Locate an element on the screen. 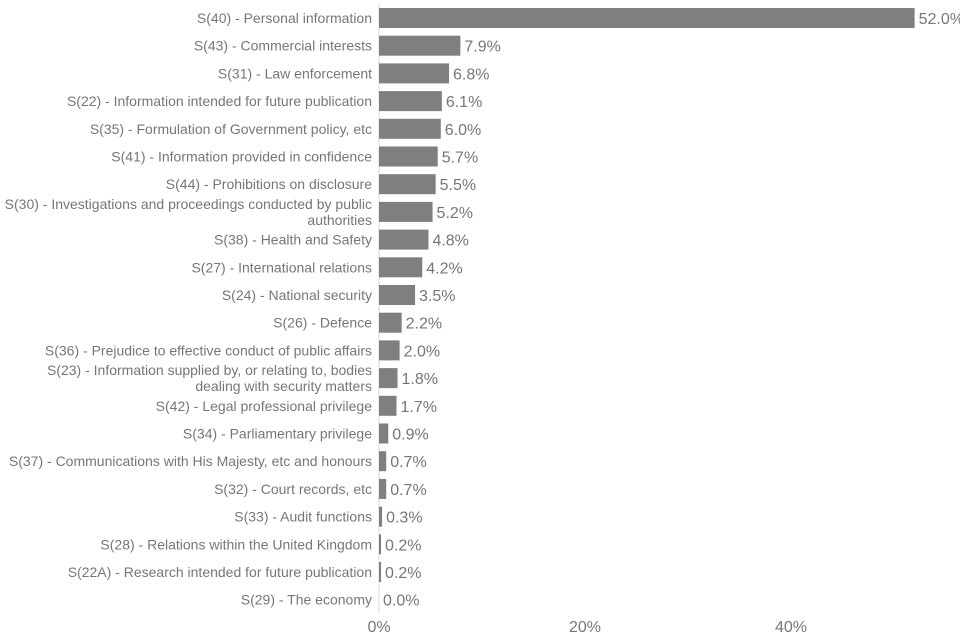 The height and width of the screenshot is (640, 960). category-label: S(42) - Legal professional privilege is located at coordinates (264, 406).